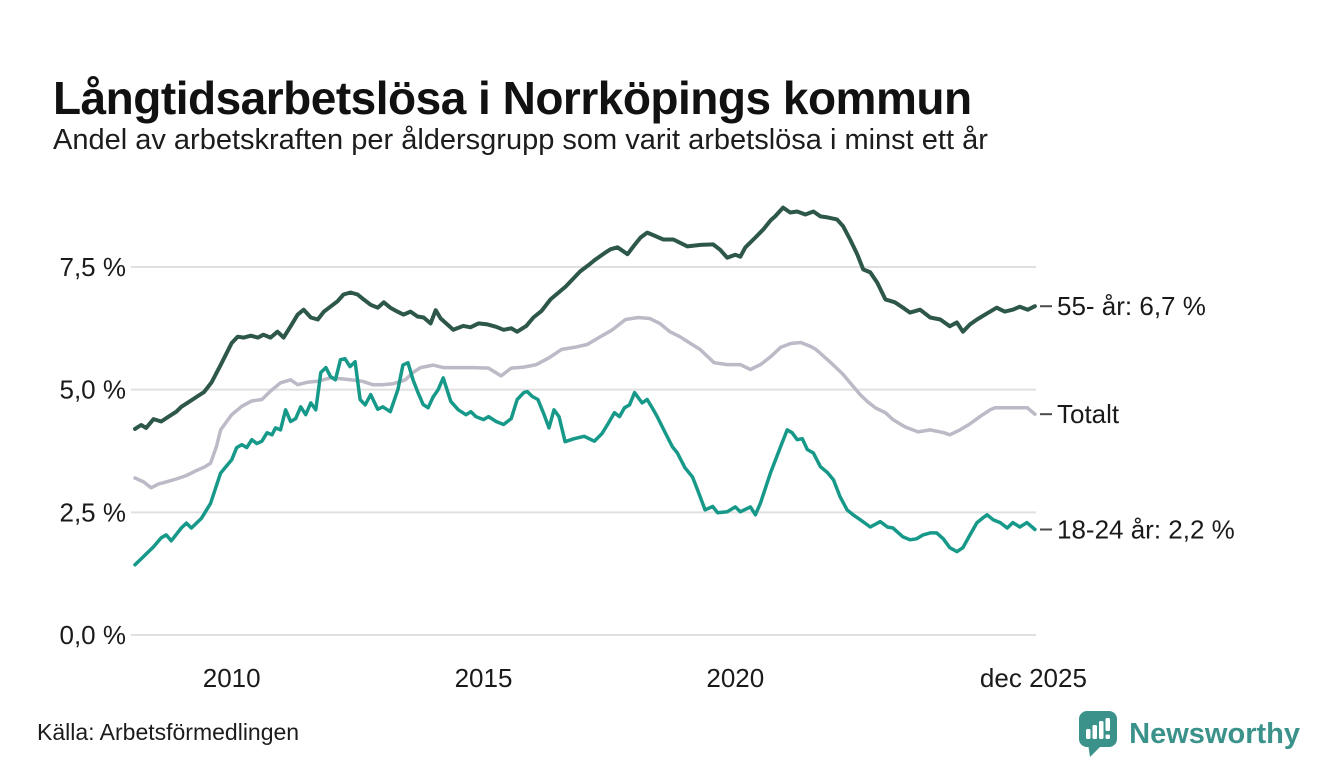  What do you see at coordinates (168, 732) in the screenshot?
I see `source-note: Källa: Arbetsförmedlingen` at bounding box center [168, 732].